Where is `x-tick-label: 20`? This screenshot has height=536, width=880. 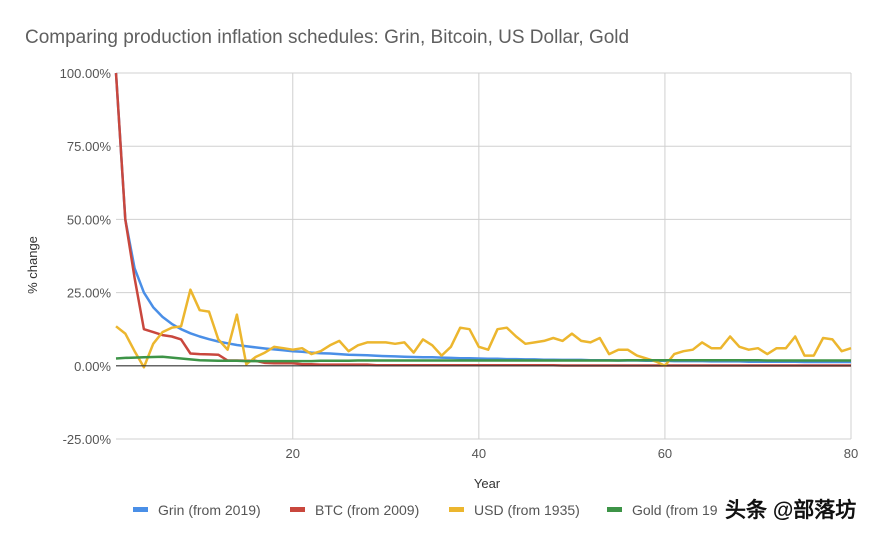
x-tick-label: 20 is located at coordinates (293, 453).